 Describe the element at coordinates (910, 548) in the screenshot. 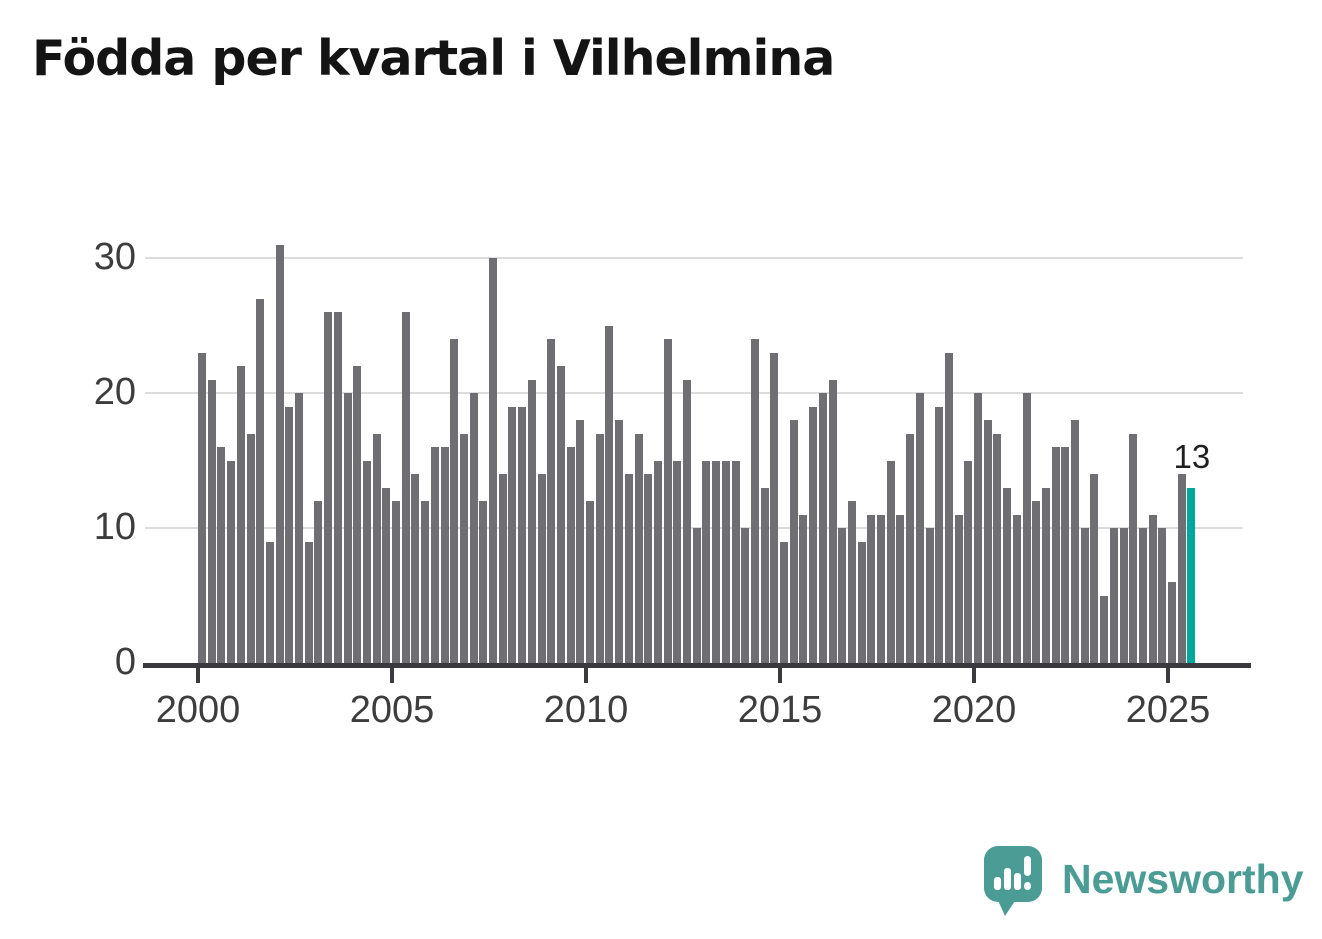

I see `bar-2018-Q2` at that location.